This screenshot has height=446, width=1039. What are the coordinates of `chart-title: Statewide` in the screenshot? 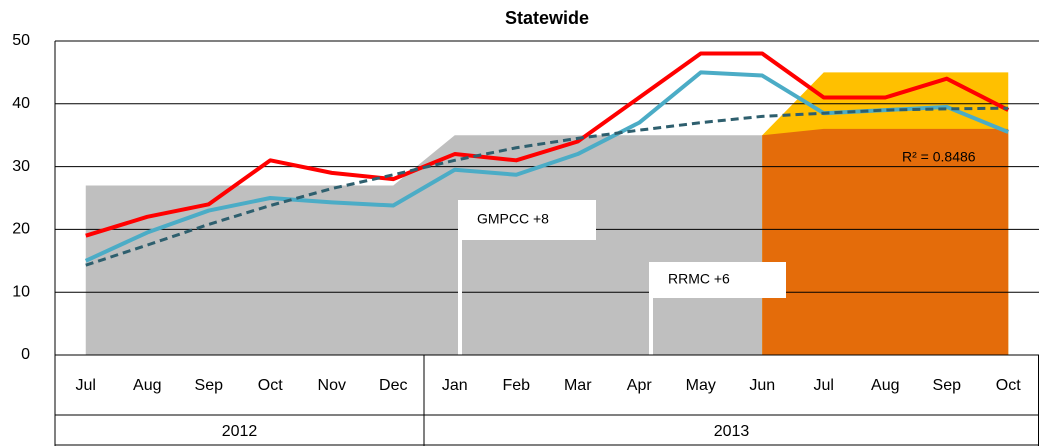 It's located at (547, 18).